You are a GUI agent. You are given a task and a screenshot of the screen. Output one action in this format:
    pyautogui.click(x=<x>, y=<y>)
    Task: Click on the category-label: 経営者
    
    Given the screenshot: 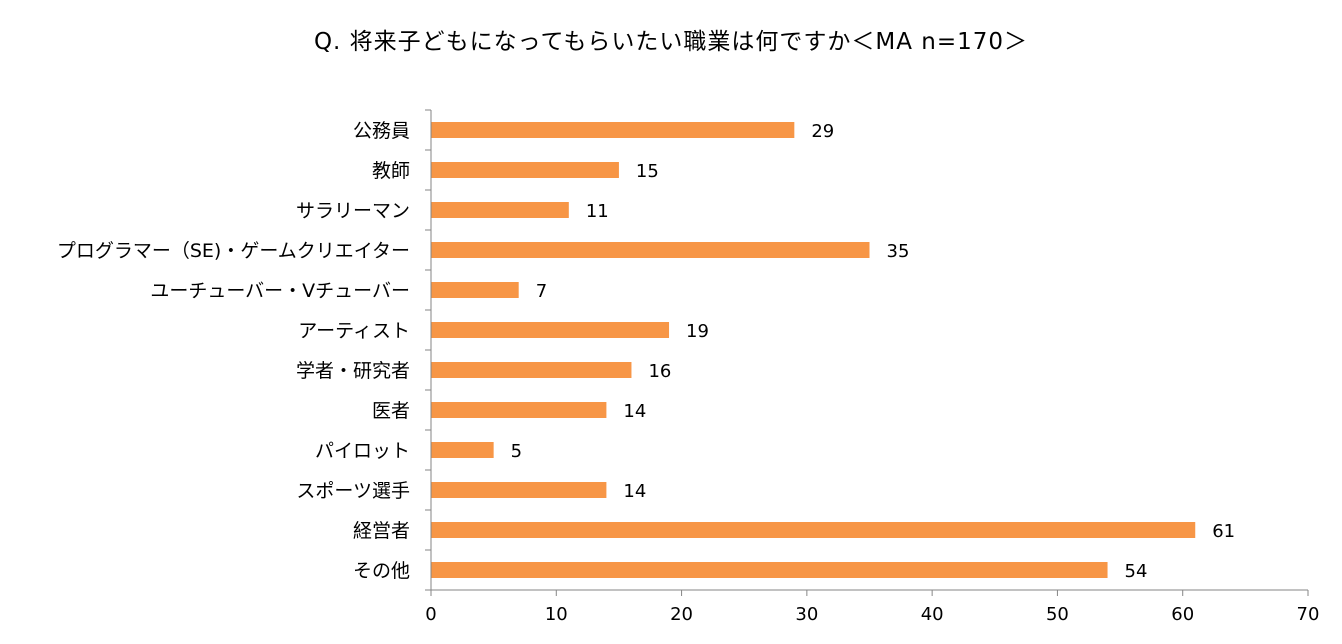 What is the action you would take?
    pyautogui.click(x=381, y=531)
    